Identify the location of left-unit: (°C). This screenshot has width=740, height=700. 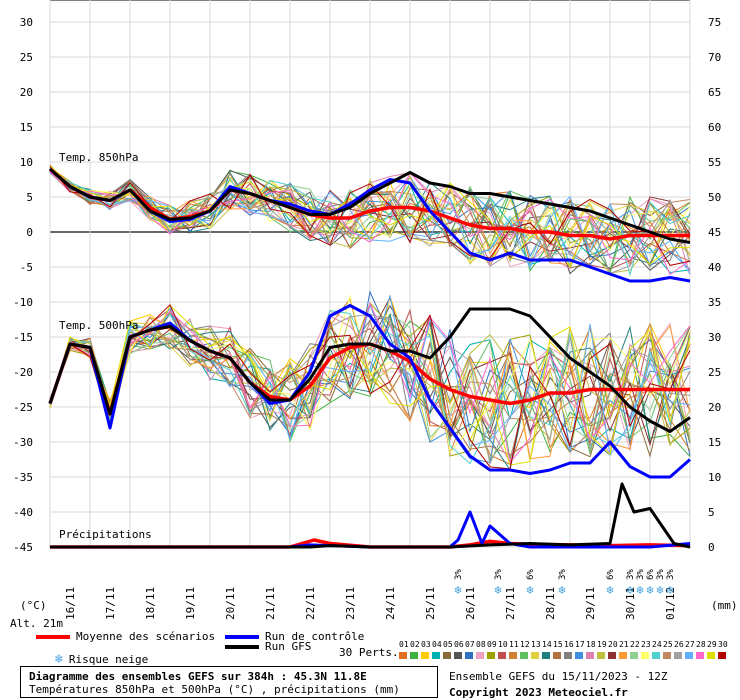
(33, 605).